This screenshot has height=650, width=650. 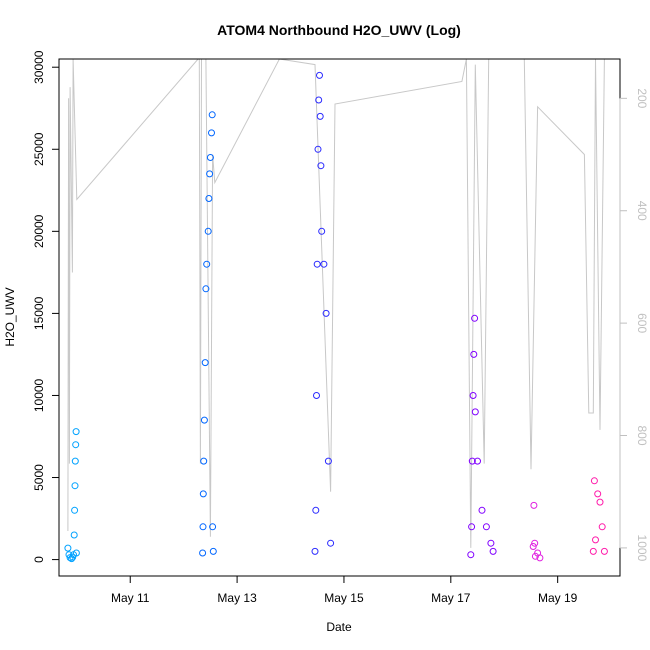 I want to click on series-5-group, so click(x=598, y=516).